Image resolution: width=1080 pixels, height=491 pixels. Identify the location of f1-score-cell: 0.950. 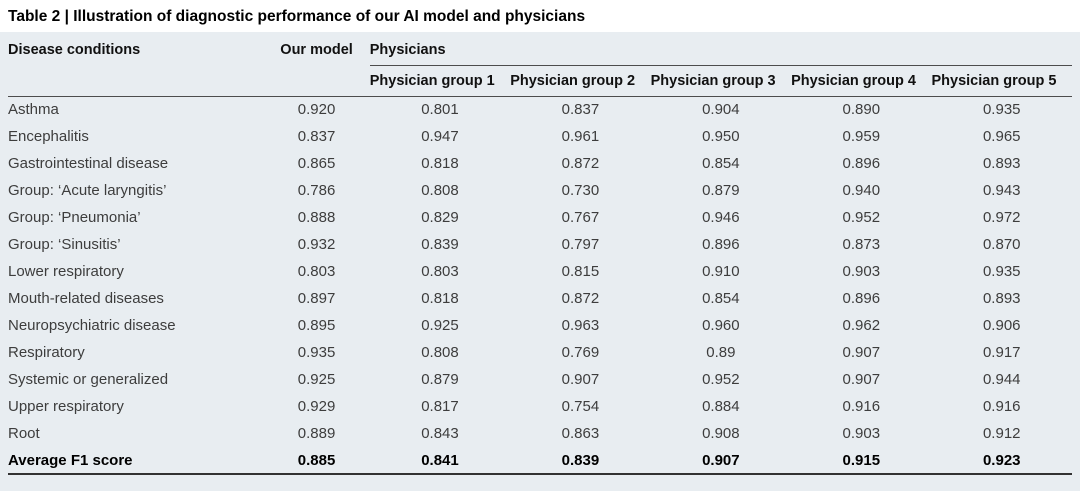
(721, 136).